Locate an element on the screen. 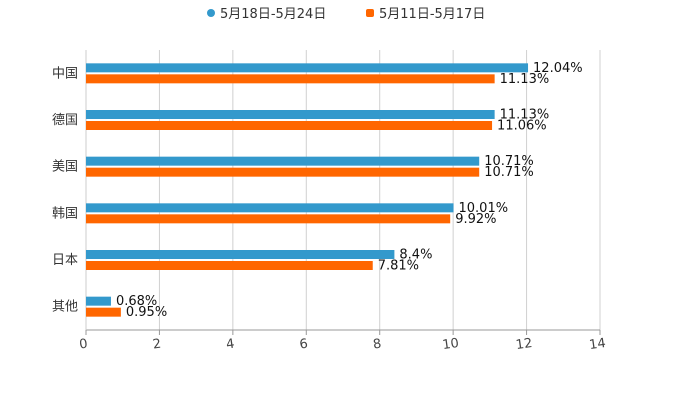 Image resolution: width=700 pixels, height=404 pixels. legend-label: 5月18日-5月24日 is located at coordinates (273, 14).